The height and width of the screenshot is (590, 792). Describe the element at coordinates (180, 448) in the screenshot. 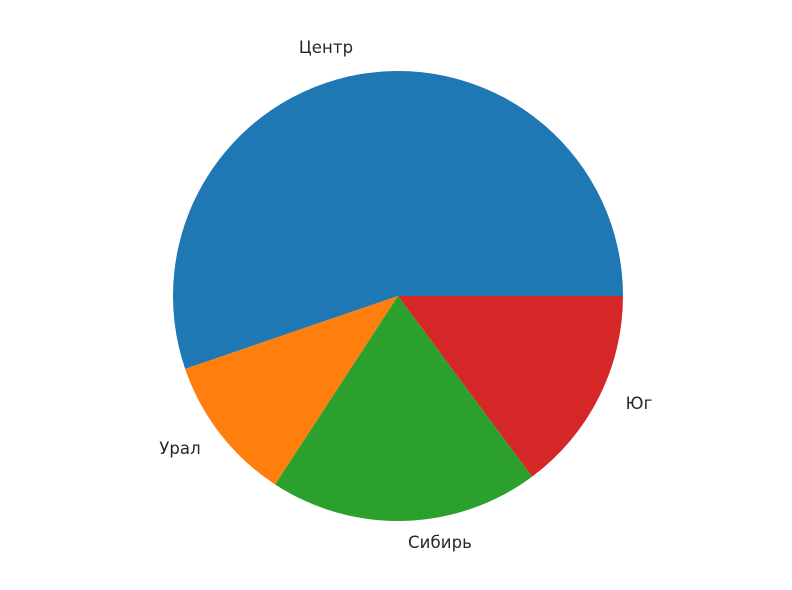

I see `pie-slice-label-урал: Урал` at that location.